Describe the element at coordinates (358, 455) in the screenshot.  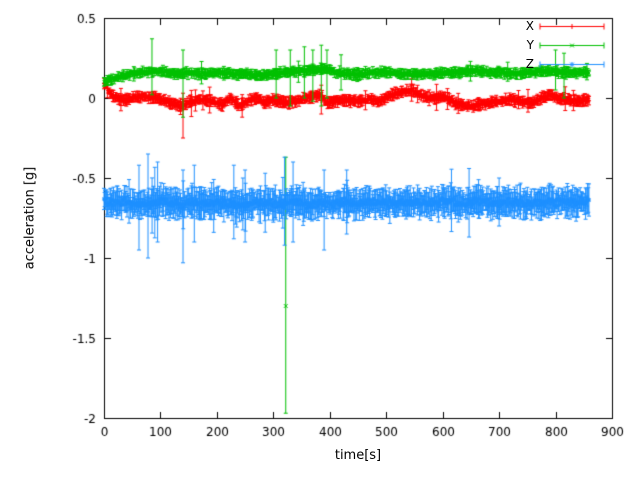
I see `x-axis-label: time[s]` at that location.